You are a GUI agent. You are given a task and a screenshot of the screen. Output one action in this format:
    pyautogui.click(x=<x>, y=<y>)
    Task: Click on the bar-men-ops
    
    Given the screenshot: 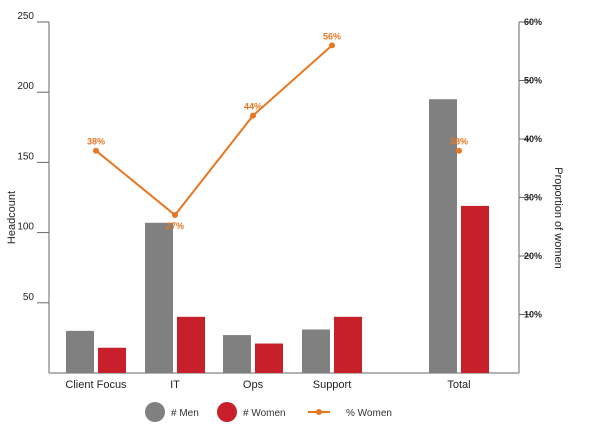 What is the action you would take?
    pyautogui.click(x=237, y=354)
    